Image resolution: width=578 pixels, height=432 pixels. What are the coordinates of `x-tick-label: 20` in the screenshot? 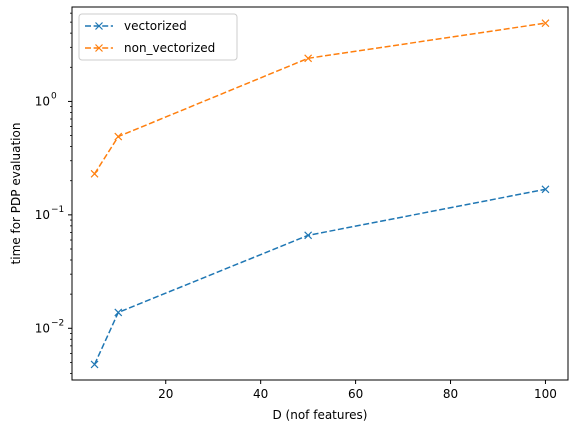 It's located at (165, 394).